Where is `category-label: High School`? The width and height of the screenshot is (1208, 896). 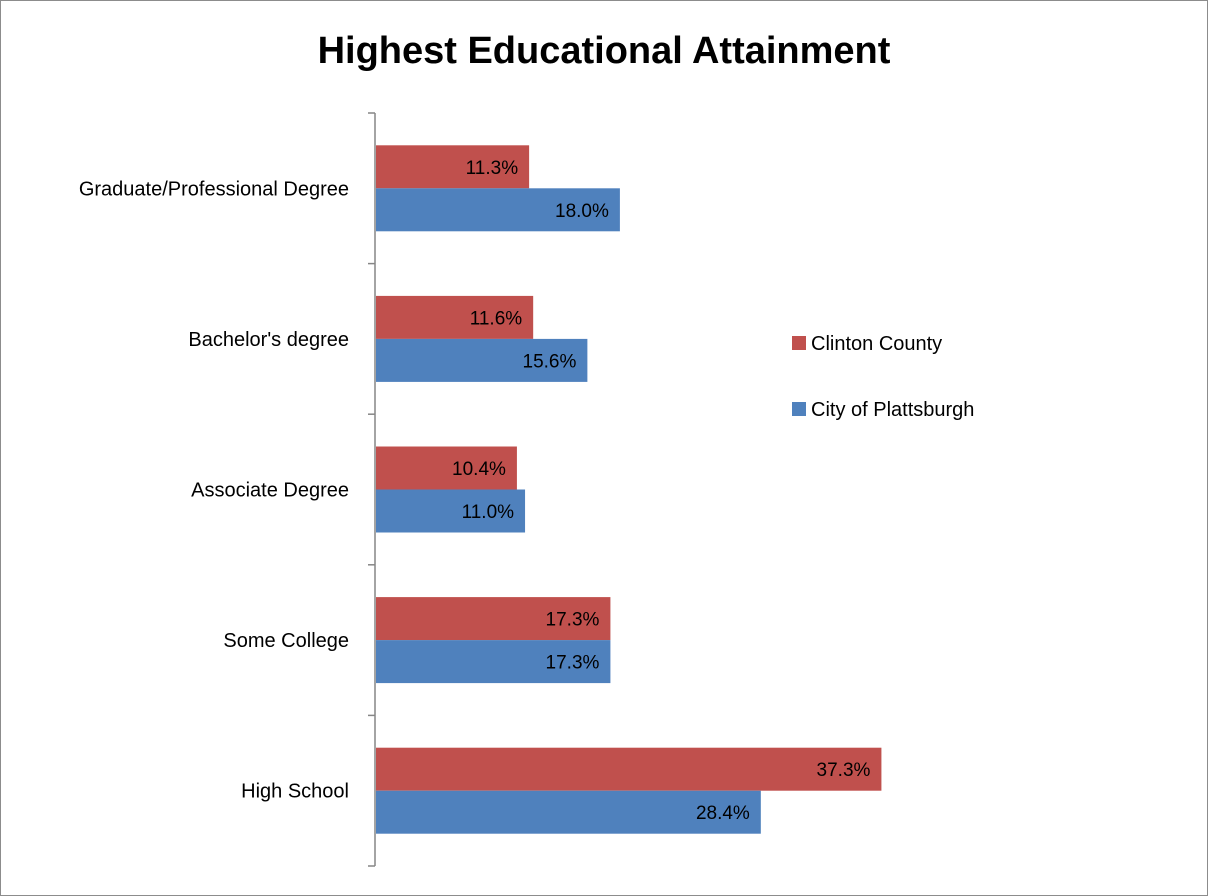 category-label: High School is located at coordinates (295, 792).